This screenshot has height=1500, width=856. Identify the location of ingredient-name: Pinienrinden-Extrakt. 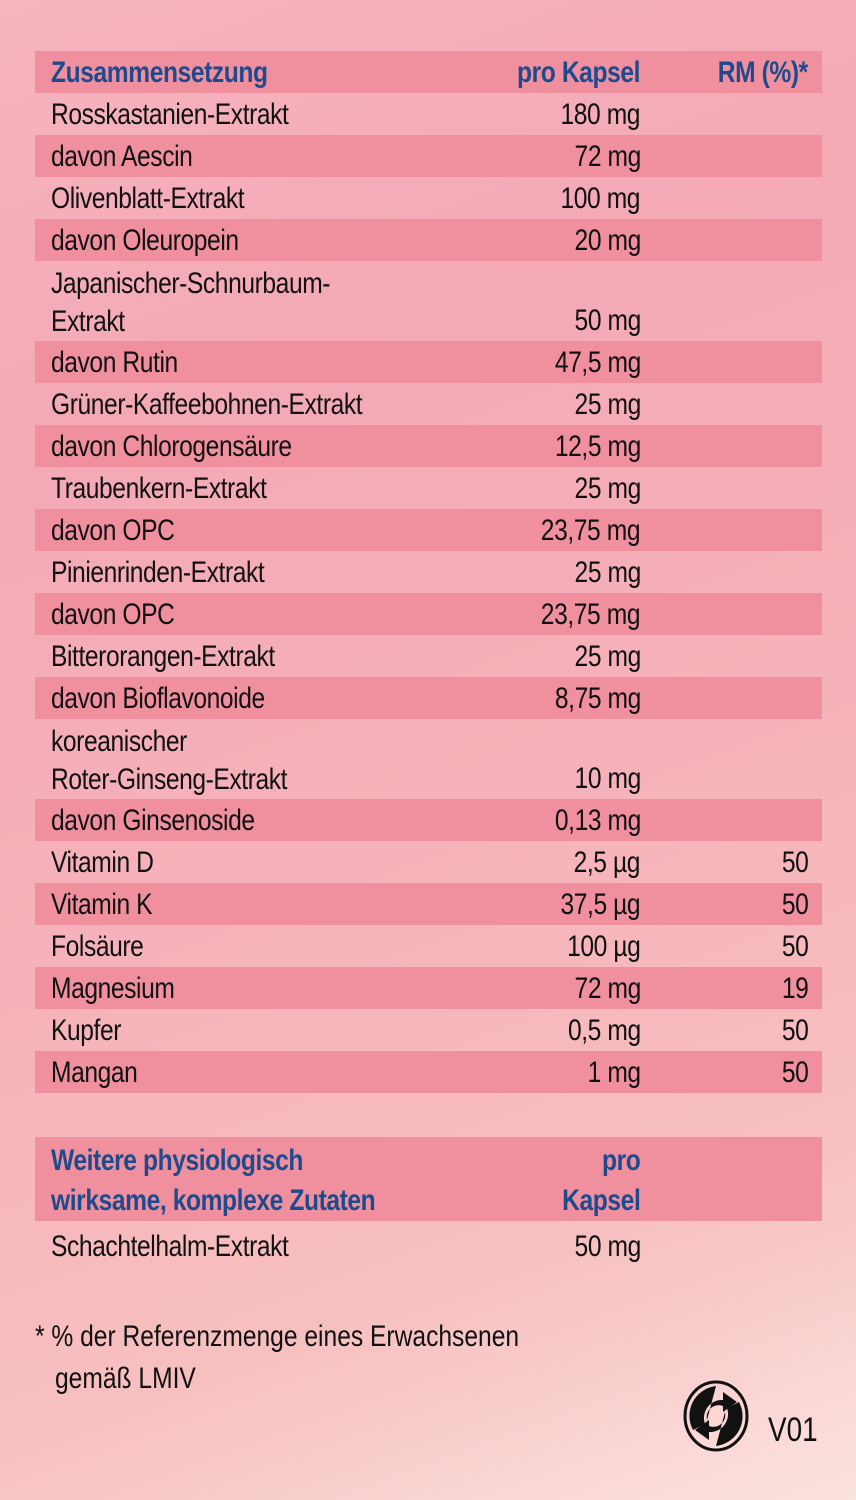
(158, 572).